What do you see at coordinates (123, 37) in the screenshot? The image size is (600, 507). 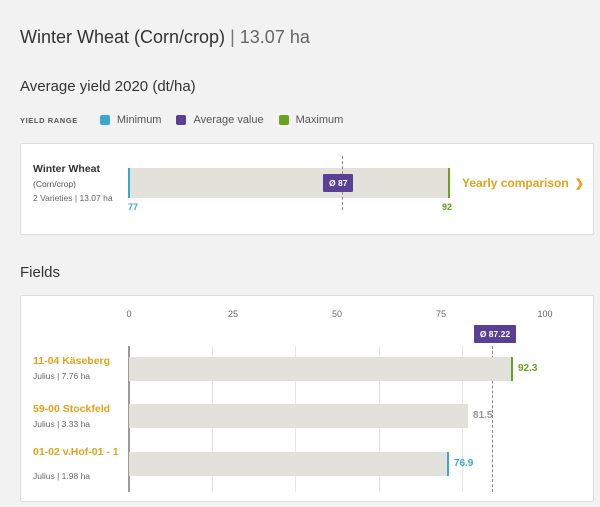 I see `page-title-crop: Winter Wheat (Corn/crop)` at bounding box center [123, 37].